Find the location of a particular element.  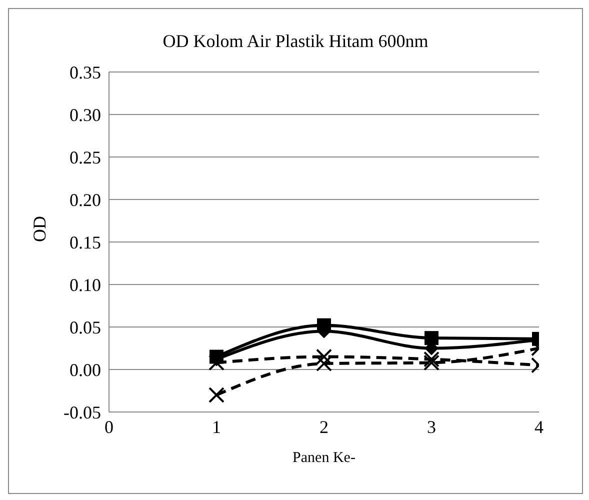

y-tick-label: 0.20 is located at coordinates (85, 200).